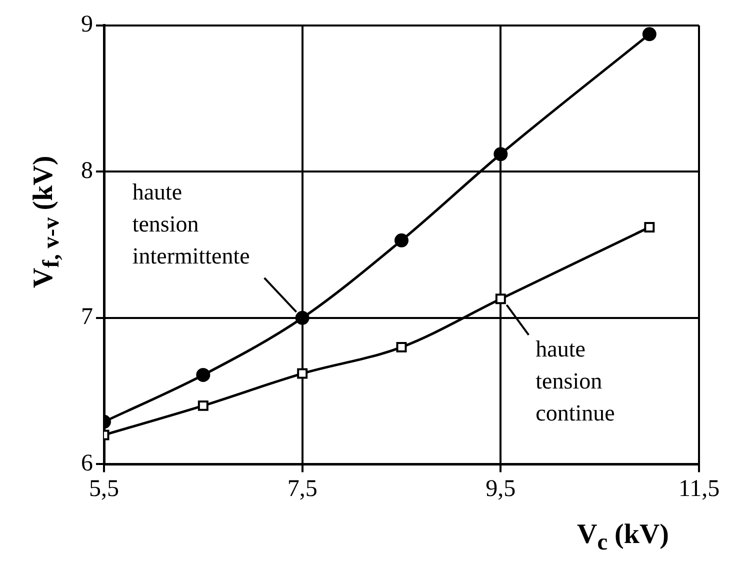 The image size is (737, 565). What do you see at coordinates (302, 489) in the screenshot?
I see `x-tick-label: 7,5` at bounding box center [302, 489].